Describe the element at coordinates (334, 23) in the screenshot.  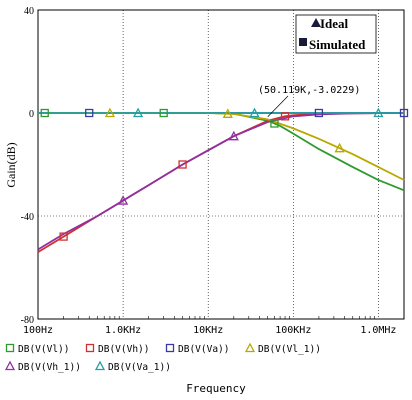
I see `legend-ideal-label: Ideal` at that location.